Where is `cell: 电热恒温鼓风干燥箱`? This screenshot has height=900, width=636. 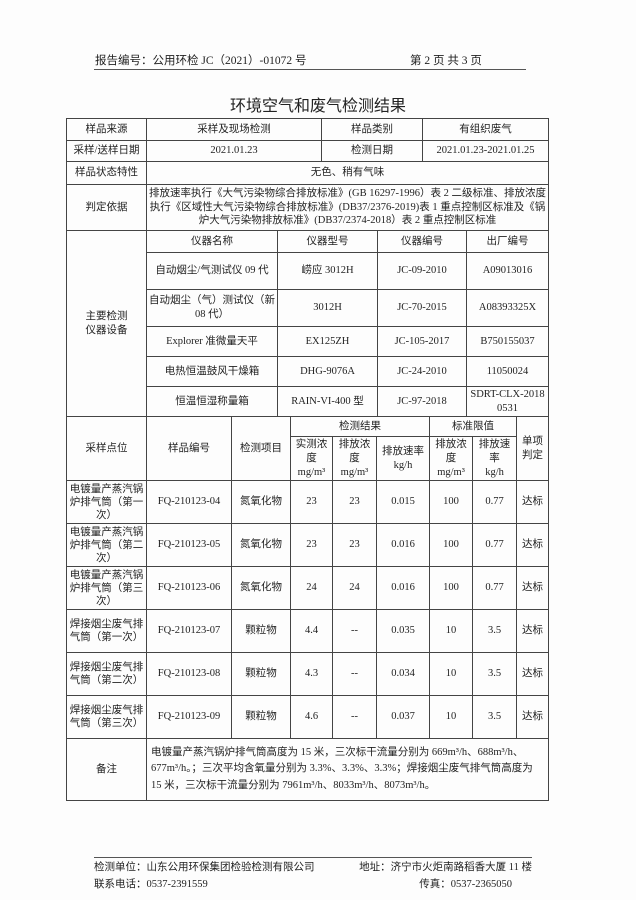 cell: 电热恒温鼓风干燥箱 is located at coordinates (212, 371).